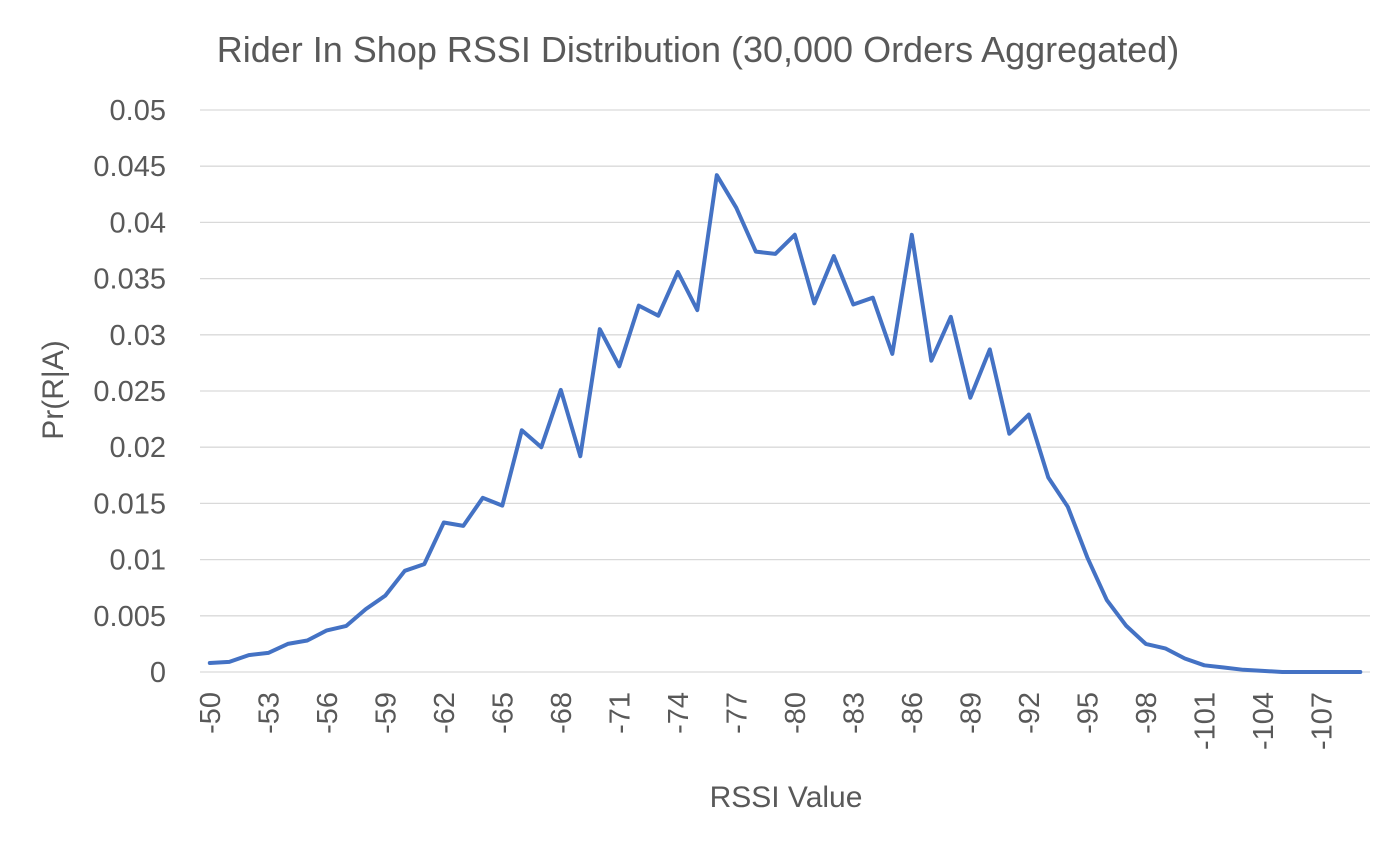 The image size is (1393, 841). What do you see at coordinates (1088, 713) in the screenshot?
I see `x-tick-label: -95` at bounding box center [1088, 713].